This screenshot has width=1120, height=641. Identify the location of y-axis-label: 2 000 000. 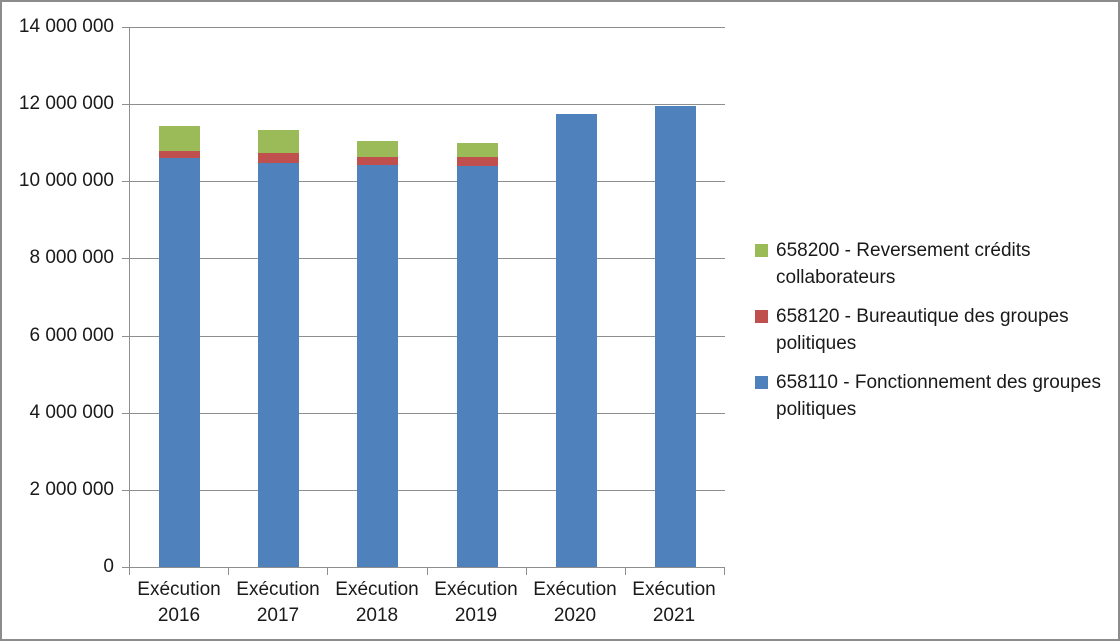
(71, 489).